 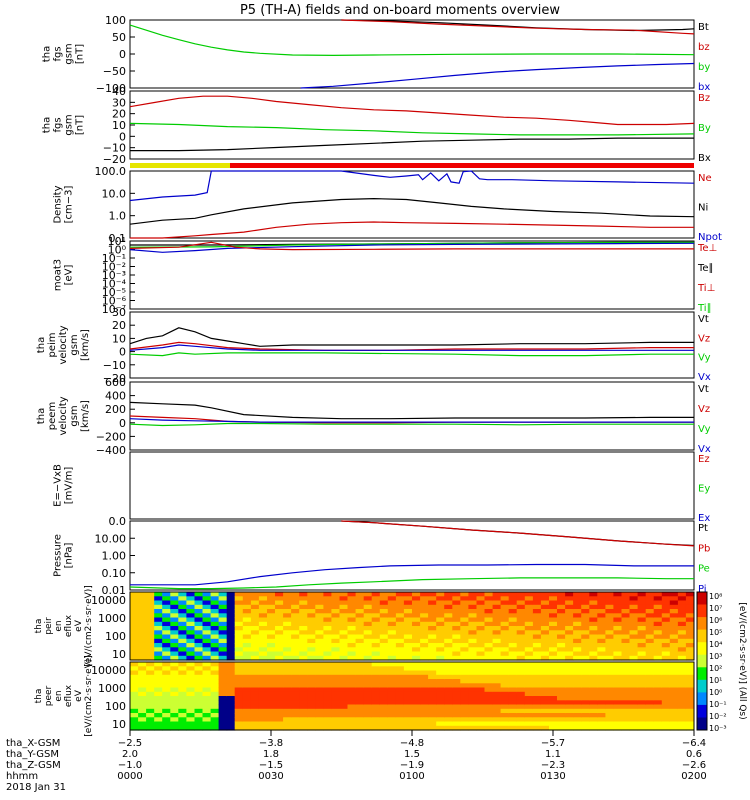 I want to click on x-row-value: −2.5, so click(x=130, y=743).